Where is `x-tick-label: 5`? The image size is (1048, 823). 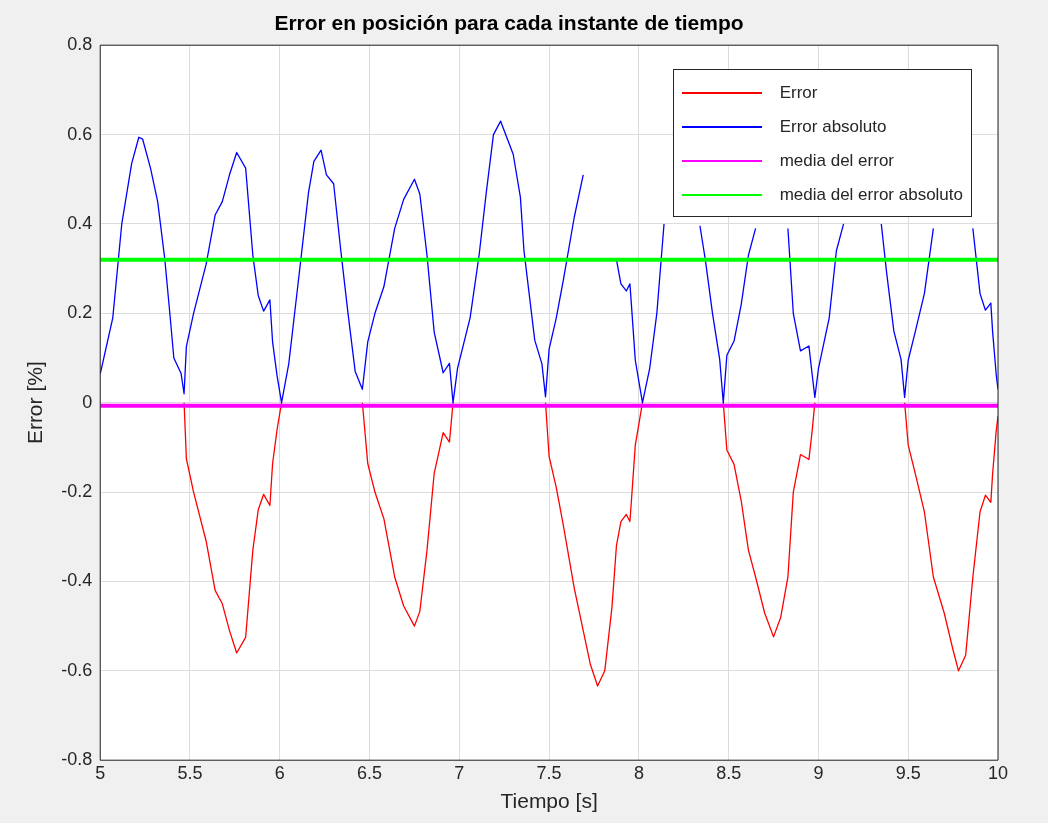
x-tick-label: 5 is located at coordinates (100, 772).